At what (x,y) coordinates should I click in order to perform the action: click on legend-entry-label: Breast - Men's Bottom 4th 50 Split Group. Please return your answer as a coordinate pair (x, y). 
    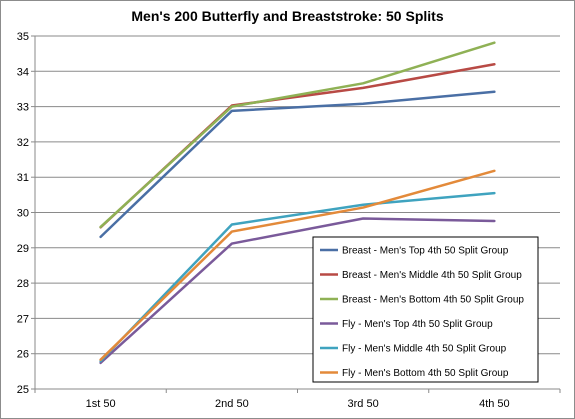
    Looking at the image, I should click on (433, 300).